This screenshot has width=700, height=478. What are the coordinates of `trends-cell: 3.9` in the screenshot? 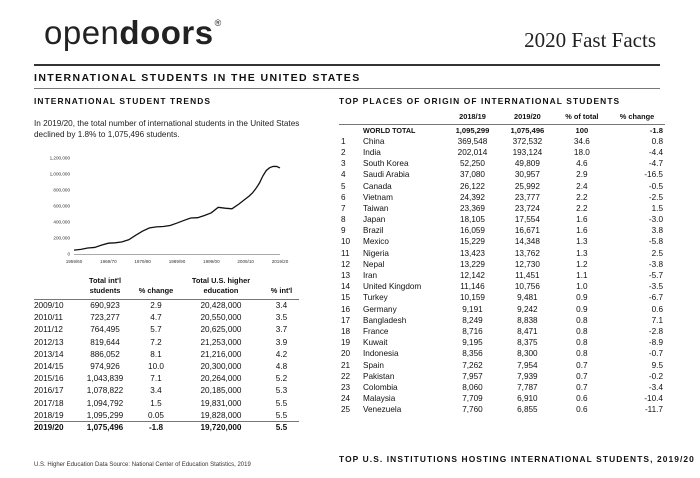 It's located at (281, 342).